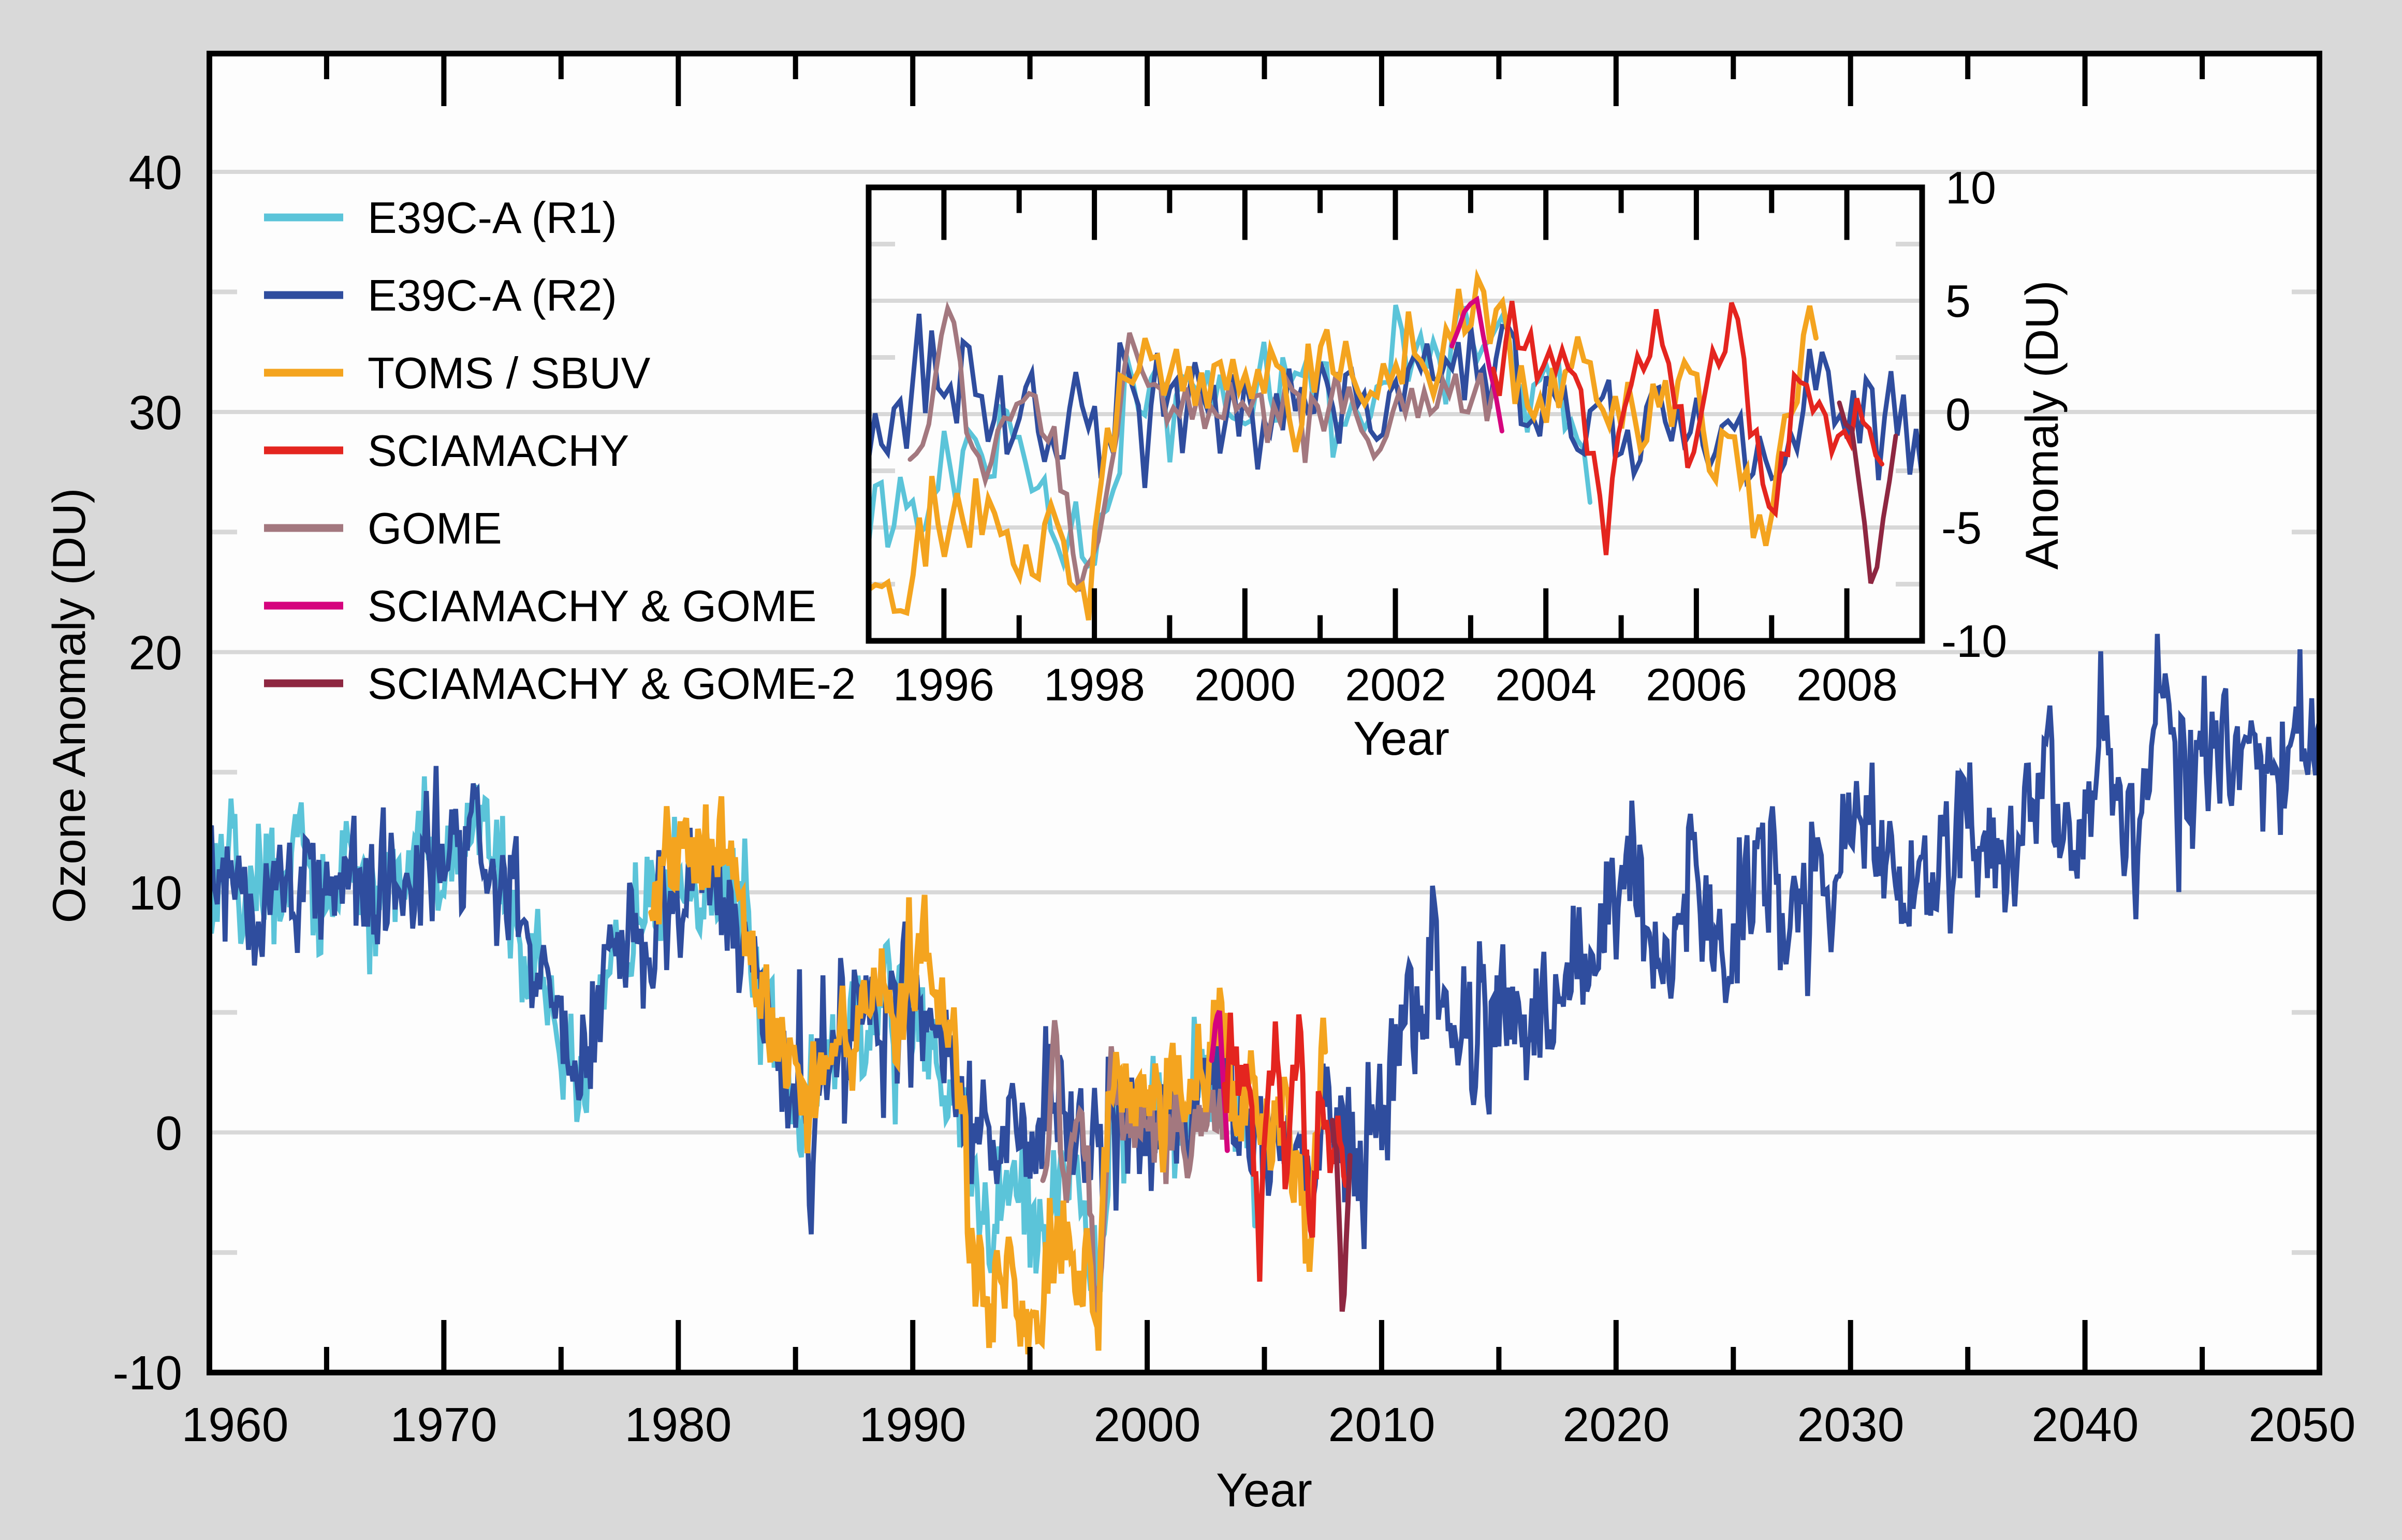 Image resolution: width=2402 pixels, height=1540 pixels. What do you see at coordinates (1851, 1425) in the screenshot?
I see `svg-text: 2030` at bounding box center [1851, 1425].